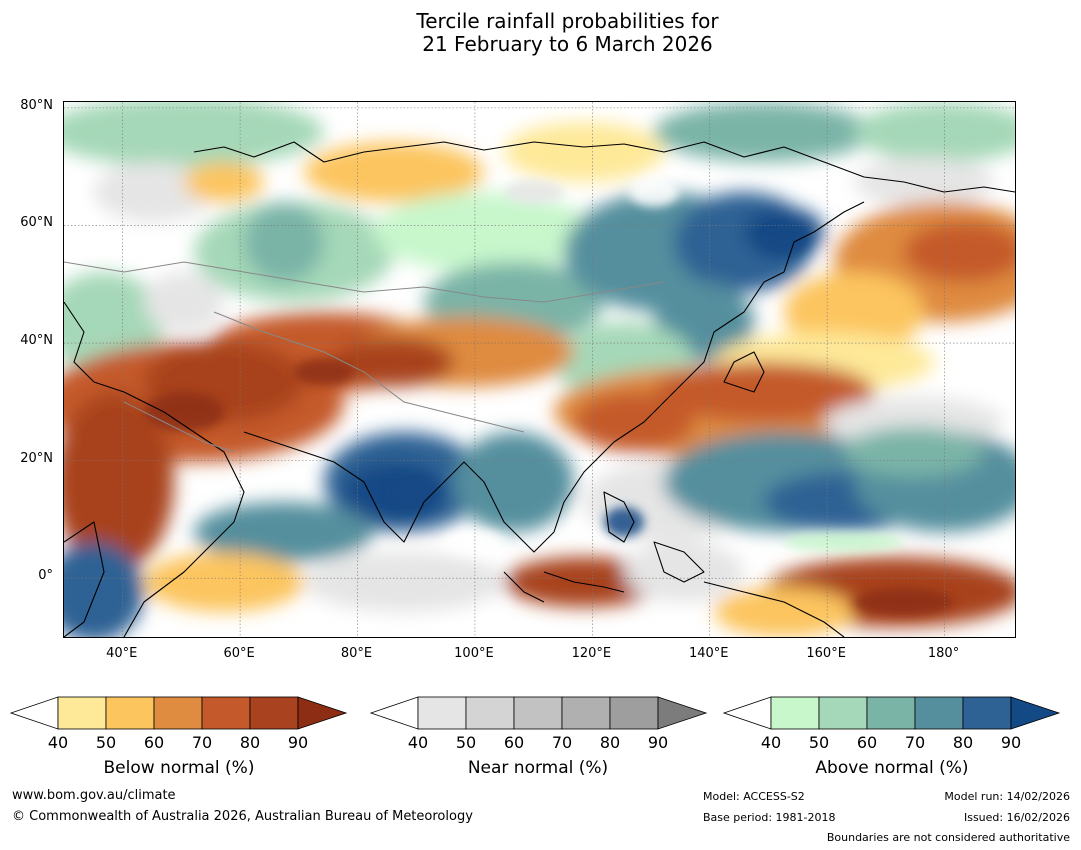  What do you see at coordinates (567, 44) in the screenshot?
I see `title-line-2: 21 February to 6 March 2026` at bounding box center [567, 44].